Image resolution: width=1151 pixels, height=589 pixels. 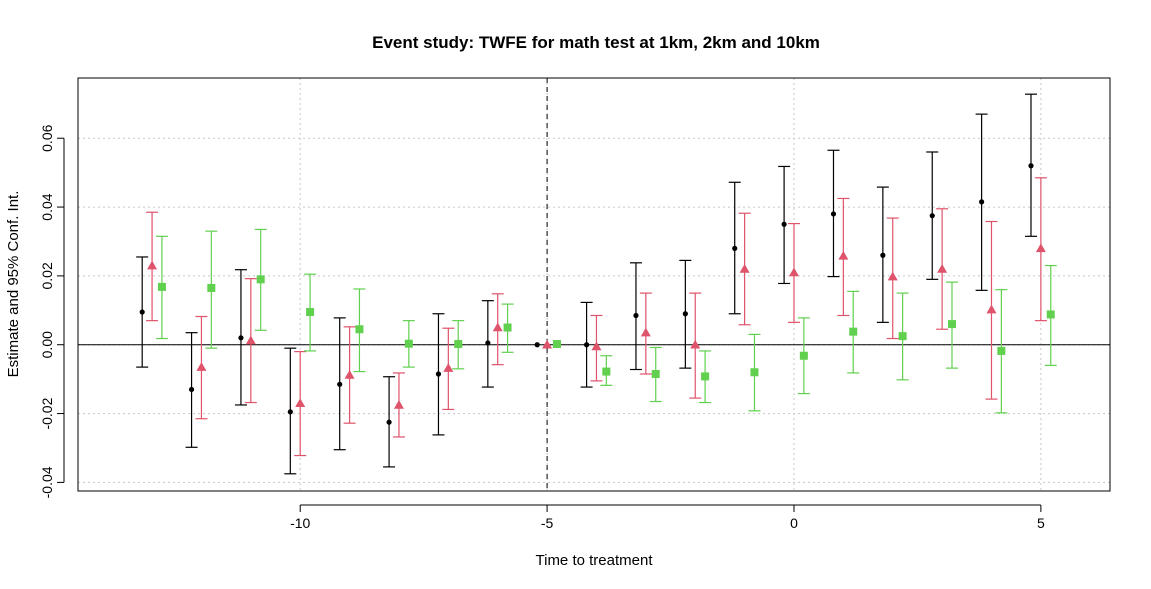 I want to click on x-tick-label: 5, so click(x=1041, y=523).